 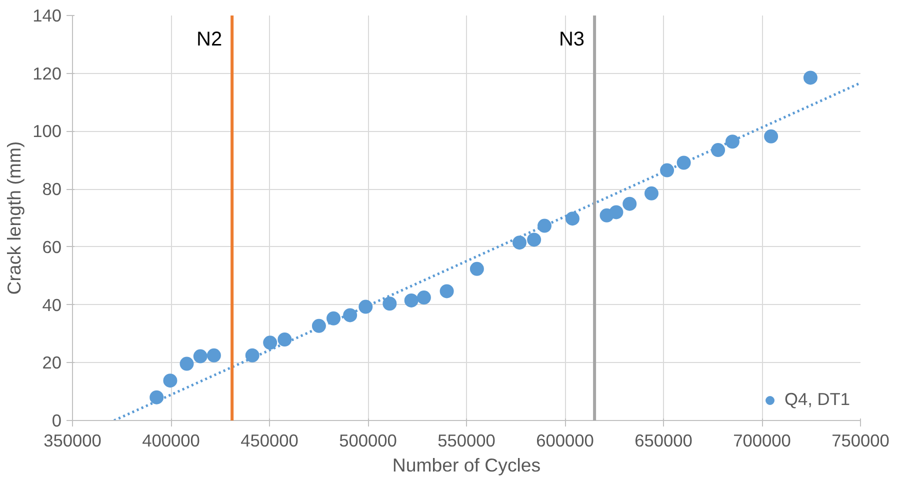 I want to click on ref-line-label: N3, so click(x=571, y=39).